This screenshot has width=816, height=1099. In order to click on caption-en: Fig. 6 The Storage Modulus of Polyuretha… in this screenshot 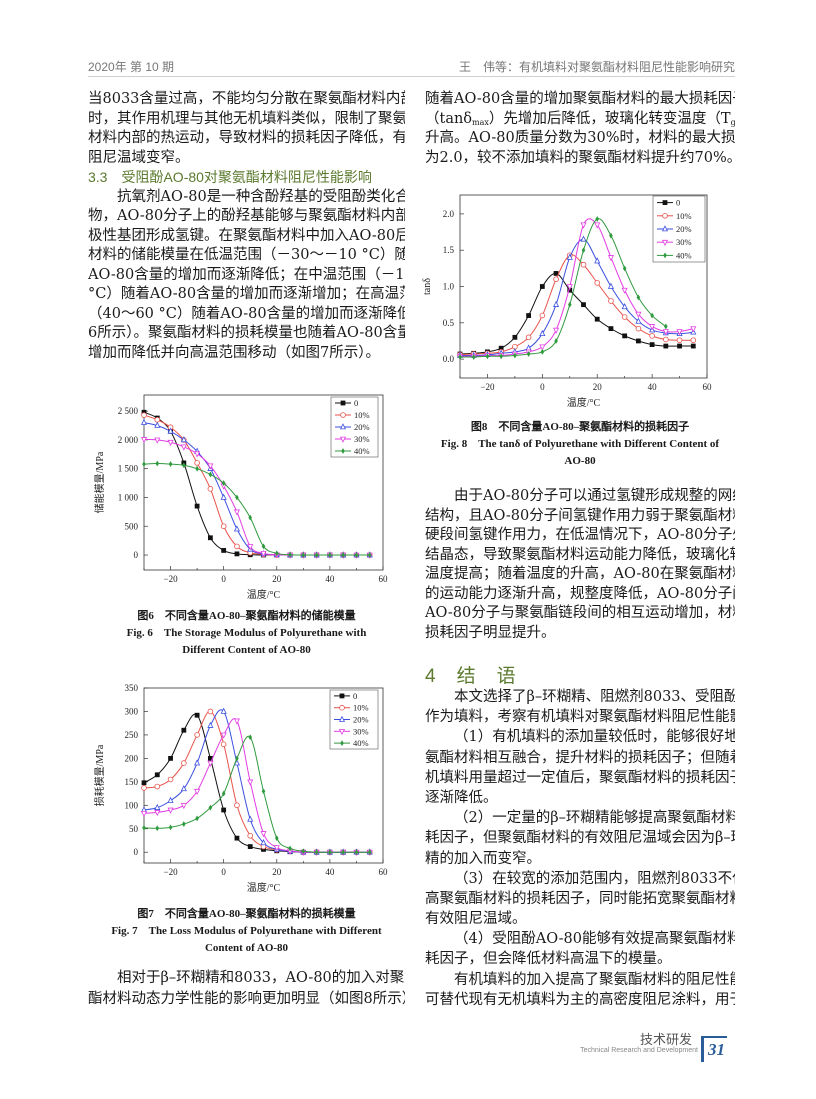, I will do `click(246, 633)`.